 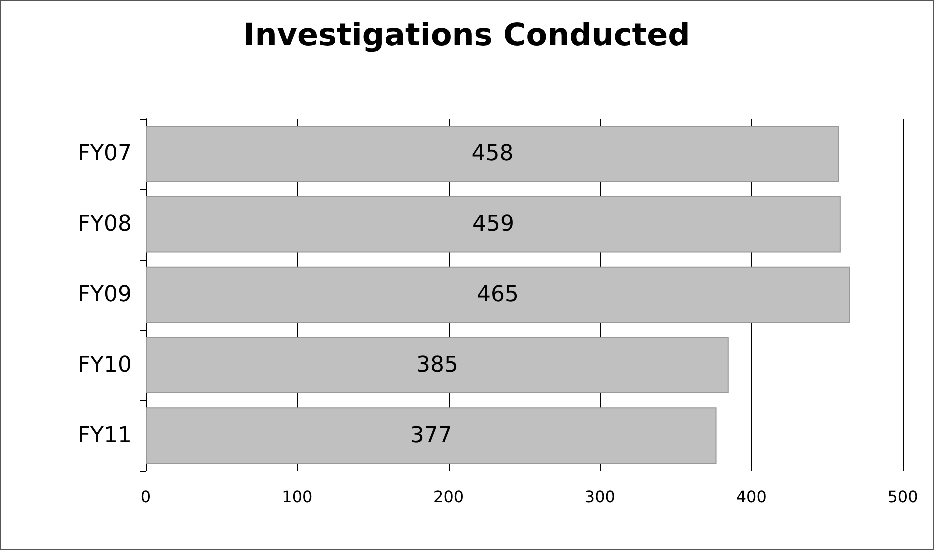 I want to click on x-tick-label: 100, so click(x=297, y=497).